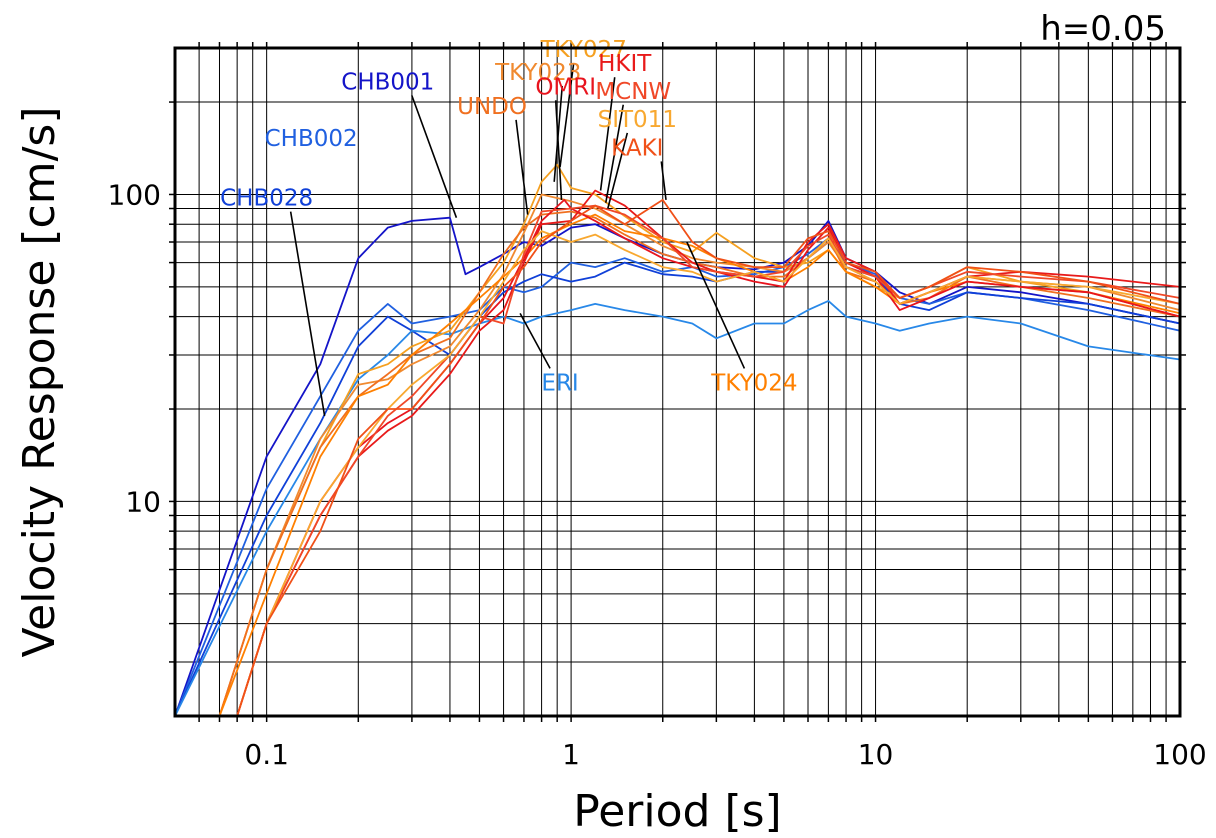  Describe the element at coordinates (716, 305) in the screenshot. I see `leader-line-tky024` at that location.